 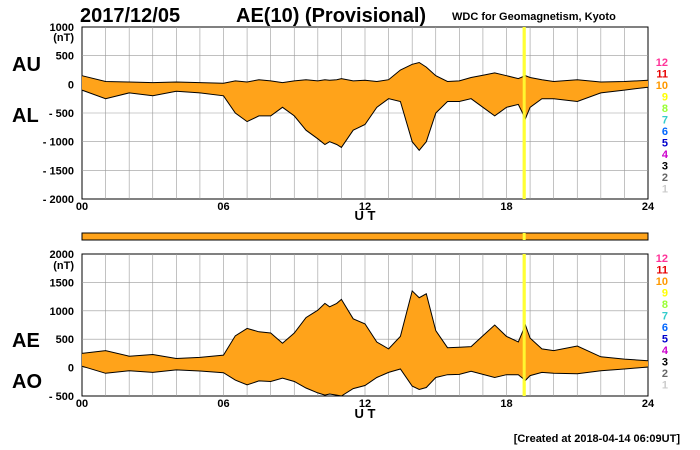 What do you see at coordinates (524, 236) in the screenshot?
I see `coverage-bar-highlight` at bounding box center [524, 236].